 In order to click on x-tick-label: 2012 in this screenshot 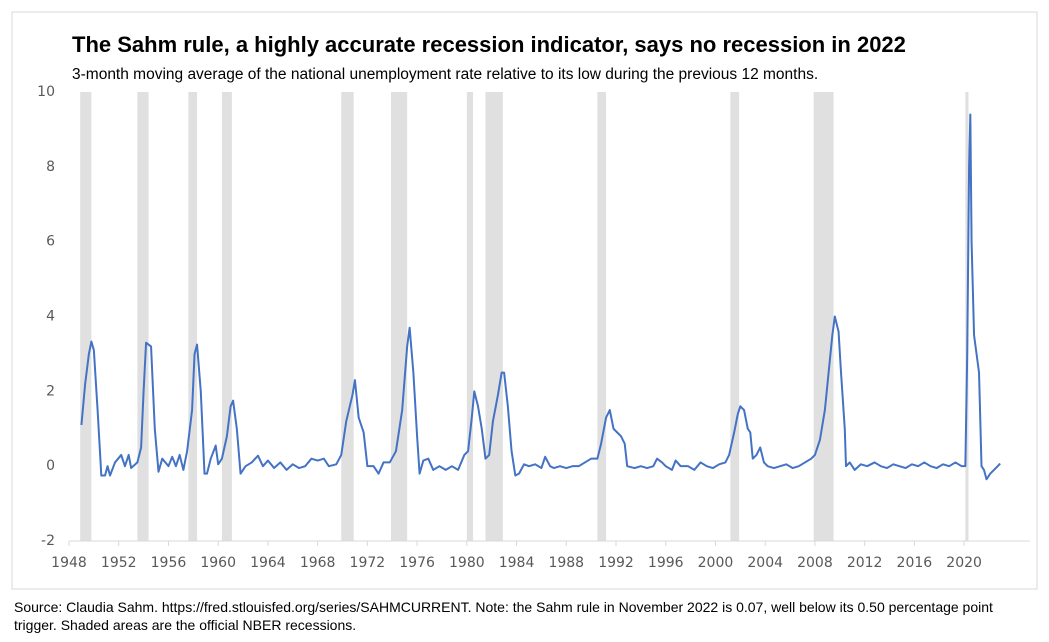, I will do `click(865, 563)`.